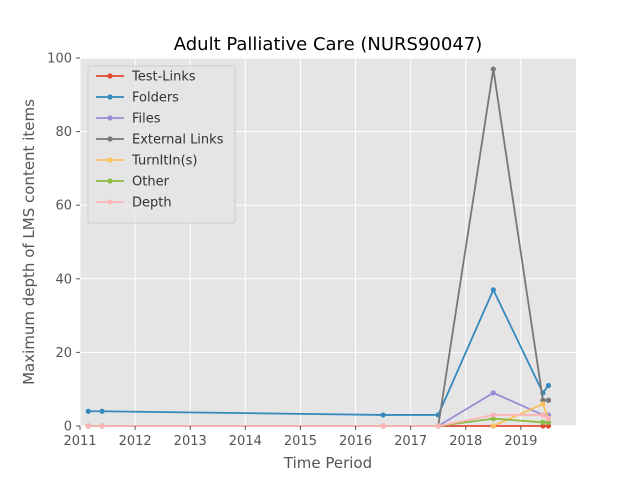 Image resolution: width=640 pixels, height=480 pixels. Describe the element at coordinates (68, 427) in the screenshot. I see `y-tick-label: 0` at that location.